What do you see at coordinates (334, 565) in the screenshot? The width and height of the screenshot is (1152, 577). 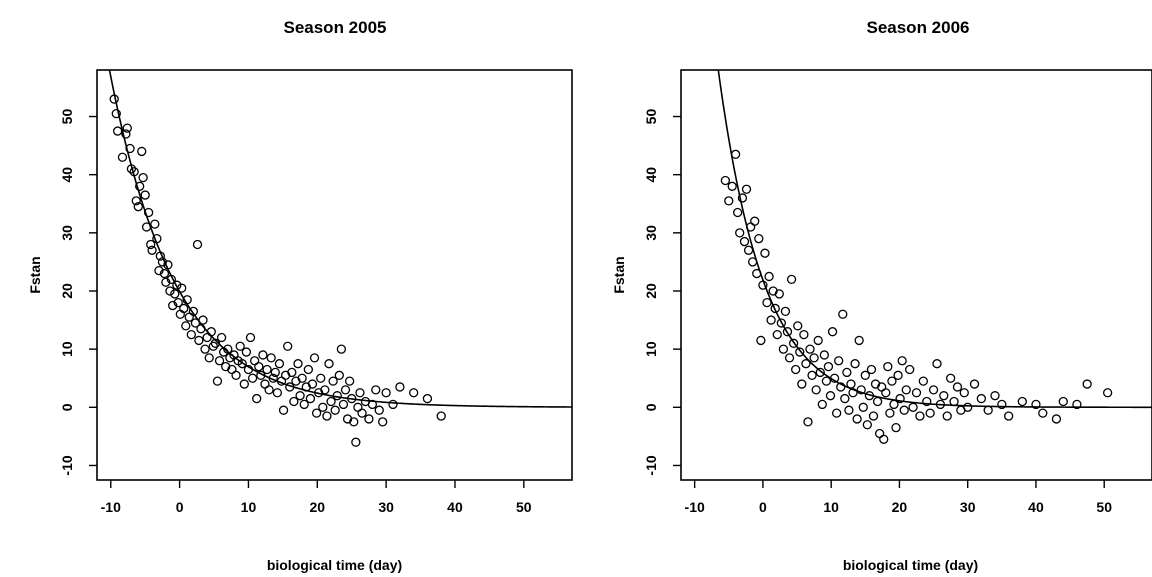 I see `x-axis-label: biological time (day)` at bounding box center [334, 565].